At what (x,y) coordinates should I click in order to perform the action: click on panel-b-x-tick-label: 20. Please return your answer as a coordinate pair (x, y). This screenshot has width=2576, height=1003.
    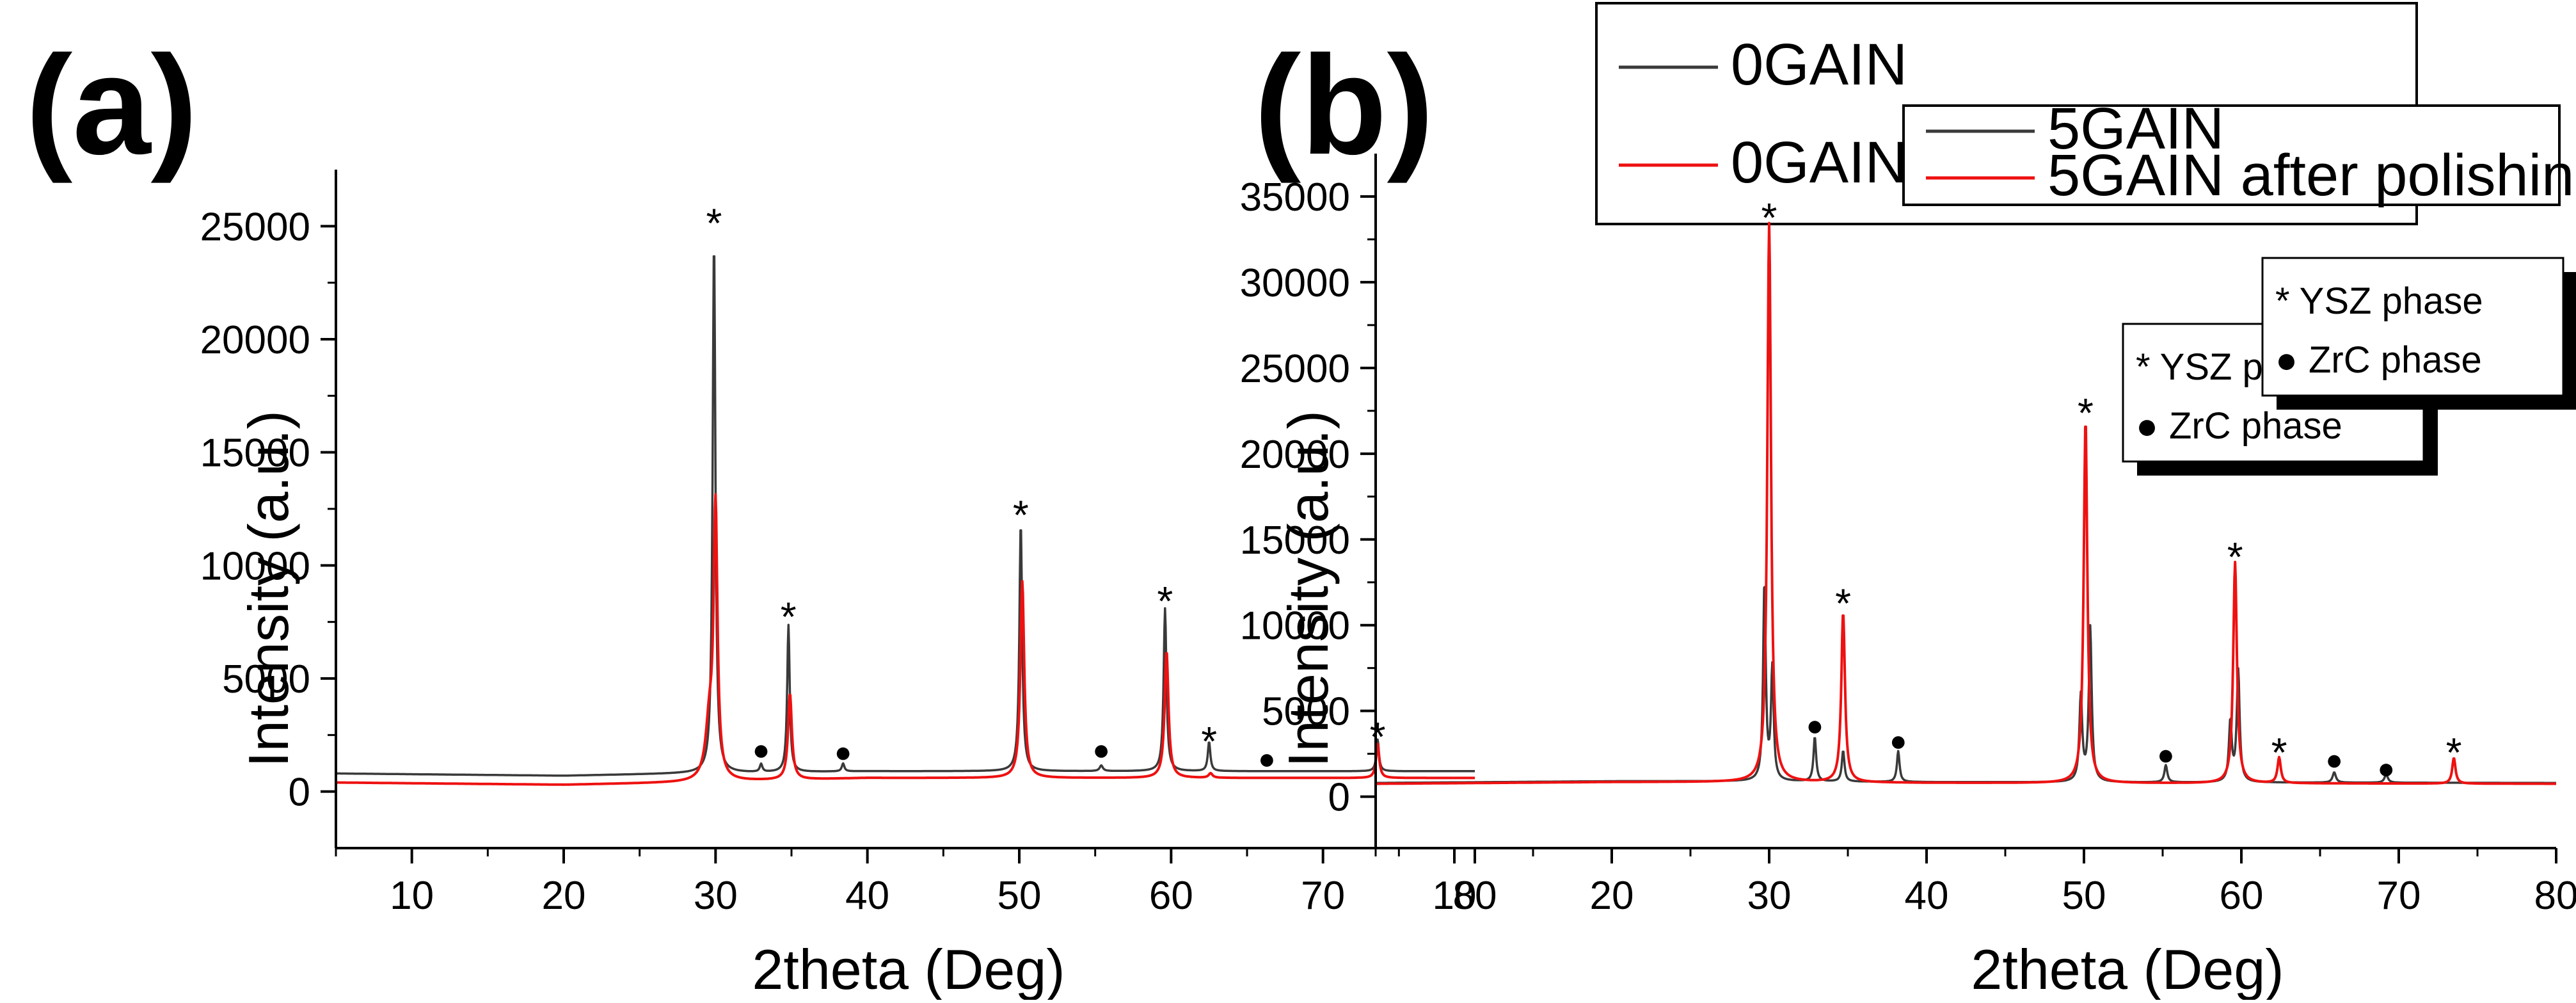
    Looking at the image, I should click on (1612, 896).